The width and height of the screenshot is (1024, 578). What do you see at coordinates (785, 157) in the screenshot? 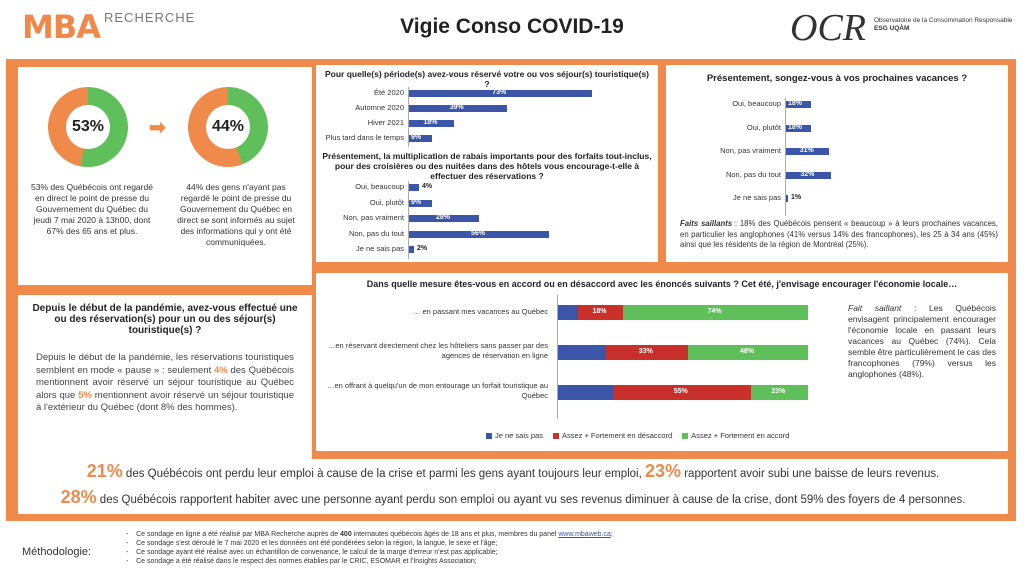
I see `vacances-axis` at bounding box center [785, 157].